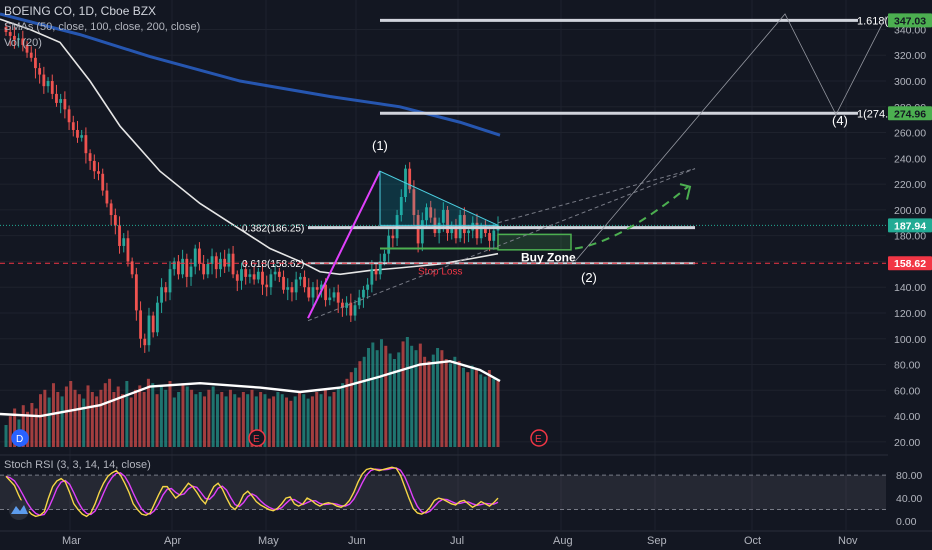  What do you see at coordinates (910, 185) in the screenshot?
I see `price-tick-label: 220.00` at bounding box center [910, 185].